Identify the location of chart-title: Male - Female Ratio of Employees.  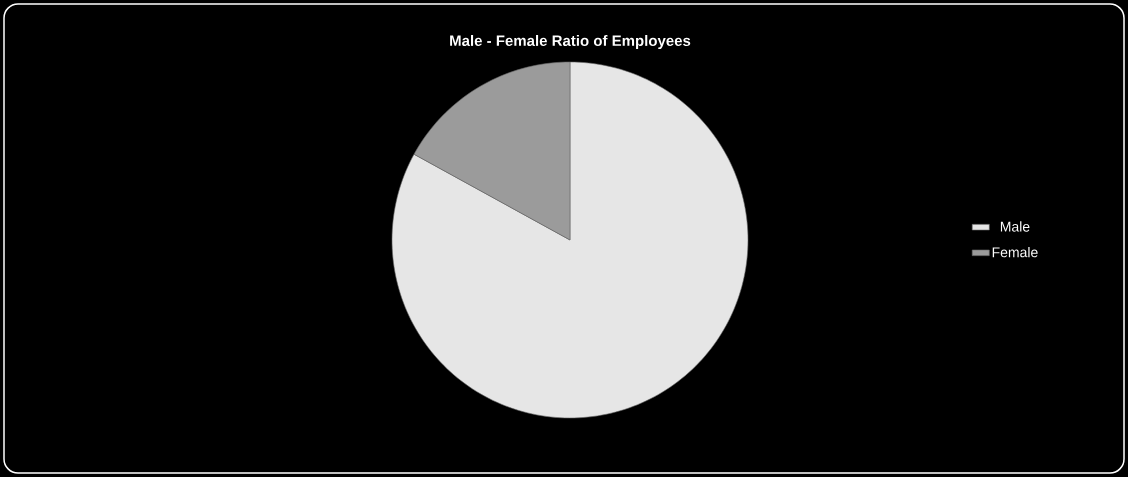
(570, 42).